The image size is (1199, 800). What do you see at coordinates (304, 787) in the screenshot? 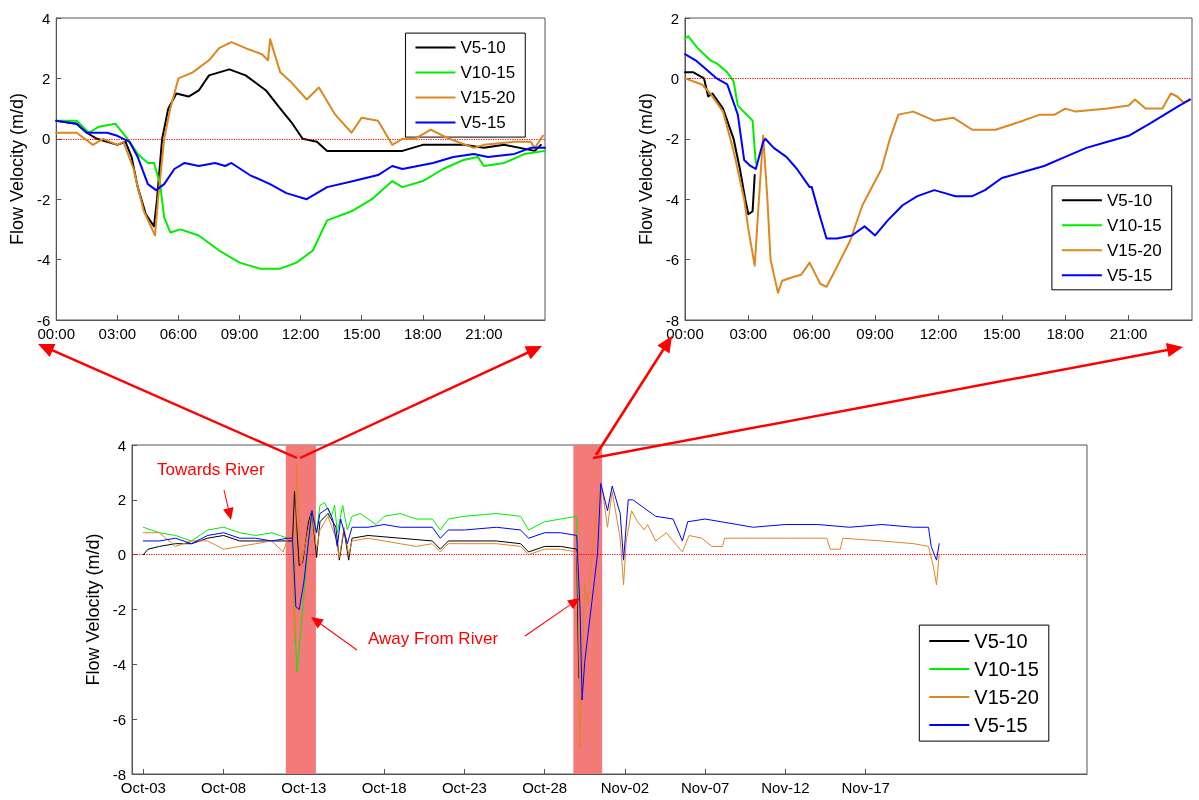
I see `x-tick-label: Oct-13` at bounding box center [304, 787].